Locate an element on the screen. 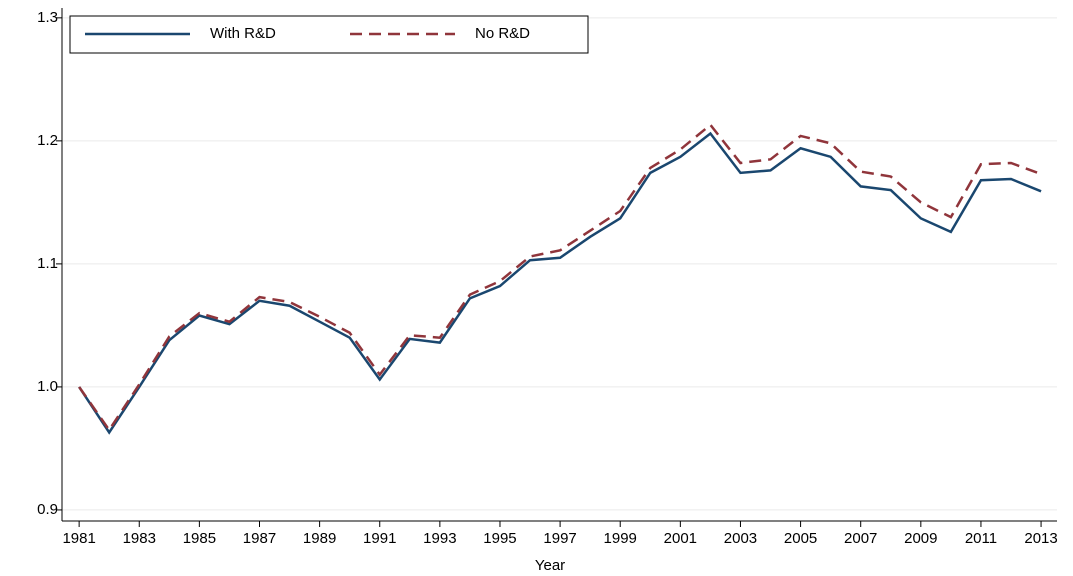  x-tick-label: 1995 is located at coordinates (499, 538).